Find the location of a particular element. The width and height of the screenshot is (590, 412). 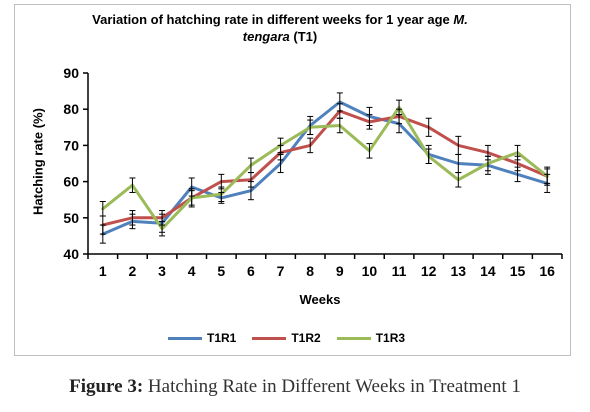

x-tick-label: 14 is located at coordinates (488, 271).